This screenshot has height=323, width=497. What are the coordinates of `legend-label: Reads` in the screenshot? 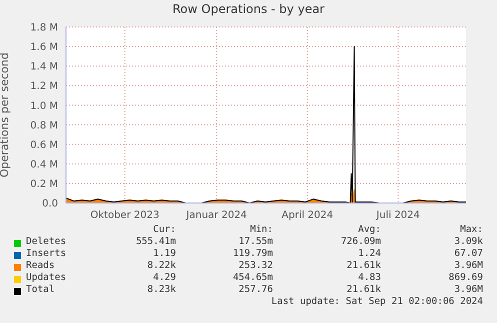 It's located at (40, 265).